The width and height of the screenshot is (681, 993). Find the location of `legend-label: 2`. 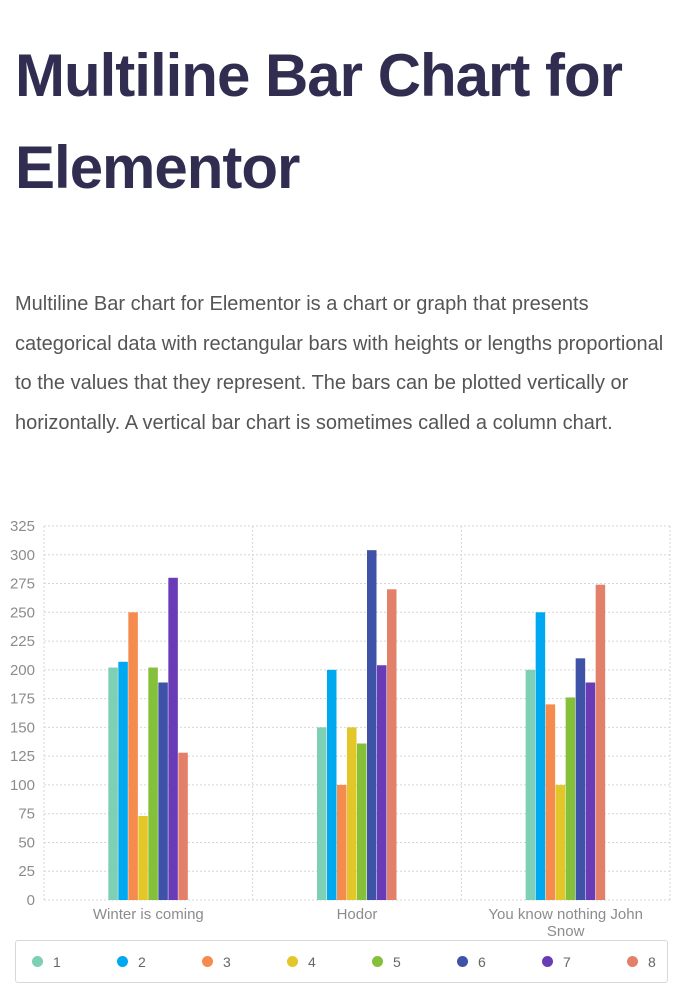

legend-label: 2 is located at coordinates (142, 961).